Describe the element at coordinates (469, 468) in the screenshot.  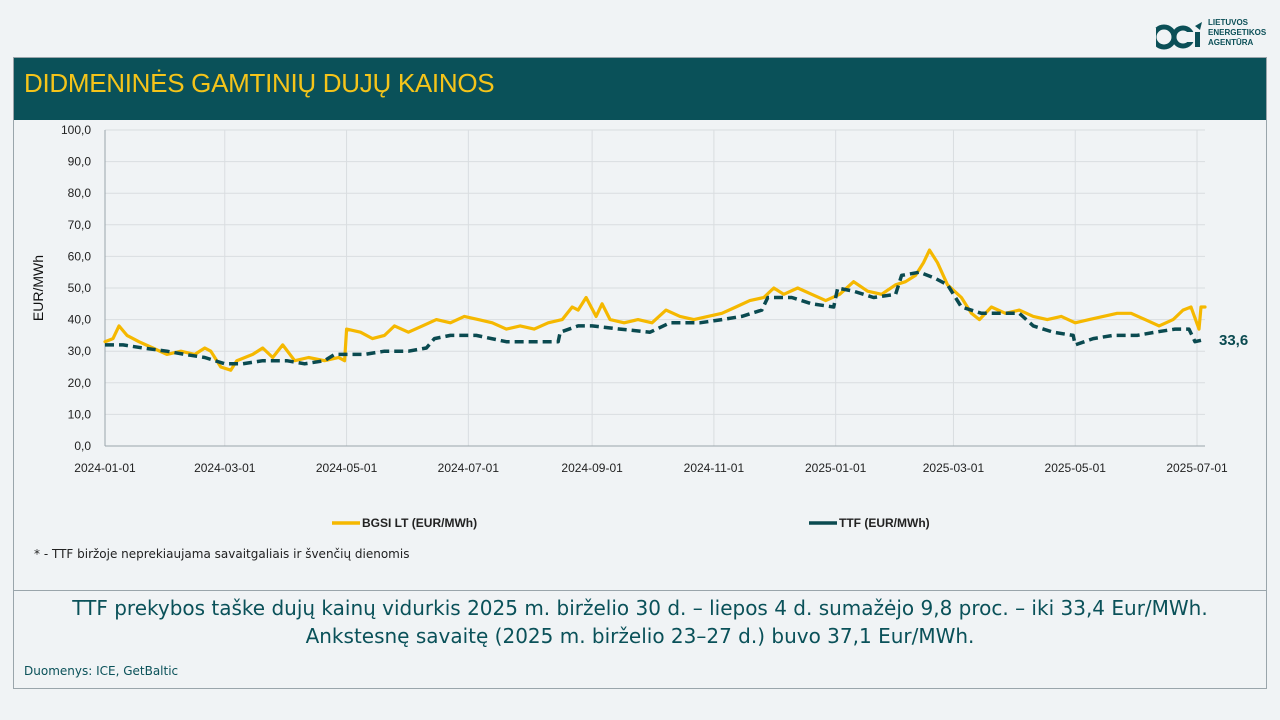
I see `x-tick-label: 2024-07-01` at that location.